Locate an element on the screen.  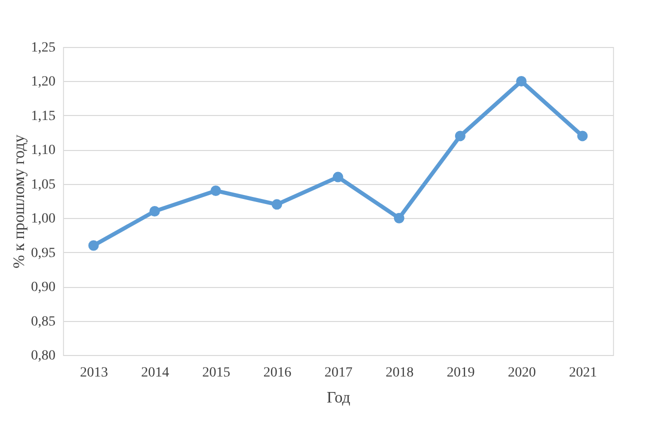
y-tick-label: 0,90 is located at coordinates (43, 288).